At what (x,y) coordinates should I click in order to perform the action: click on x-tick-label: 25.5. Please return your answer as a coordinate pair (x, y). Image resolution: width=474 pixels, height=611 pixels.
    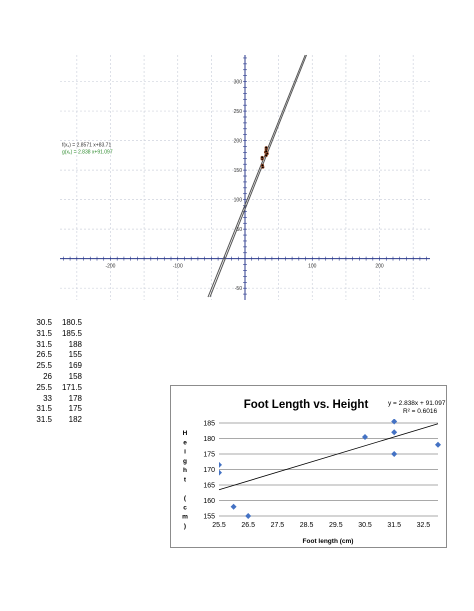
    Looking at the image, I should click on (219, 525).